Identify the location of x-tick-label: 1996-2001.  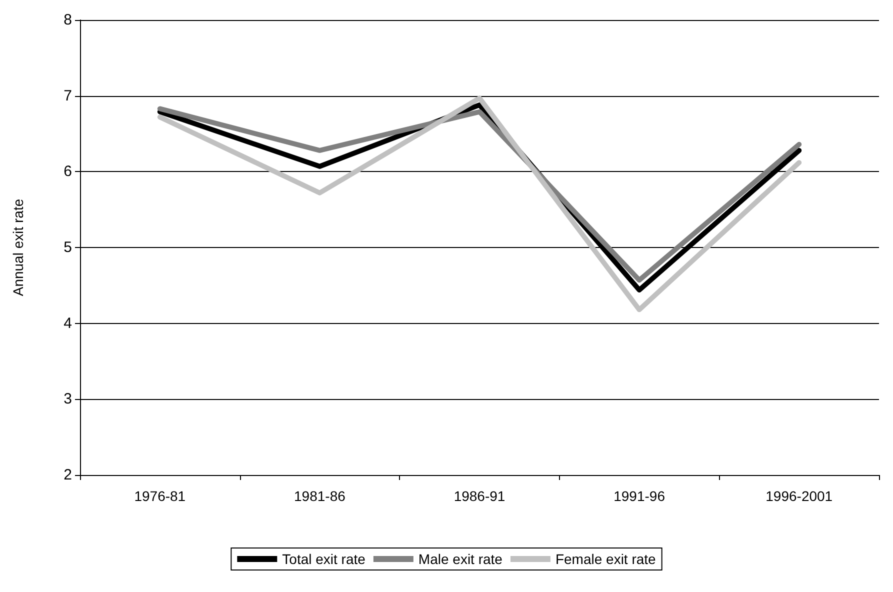
(799, 496).